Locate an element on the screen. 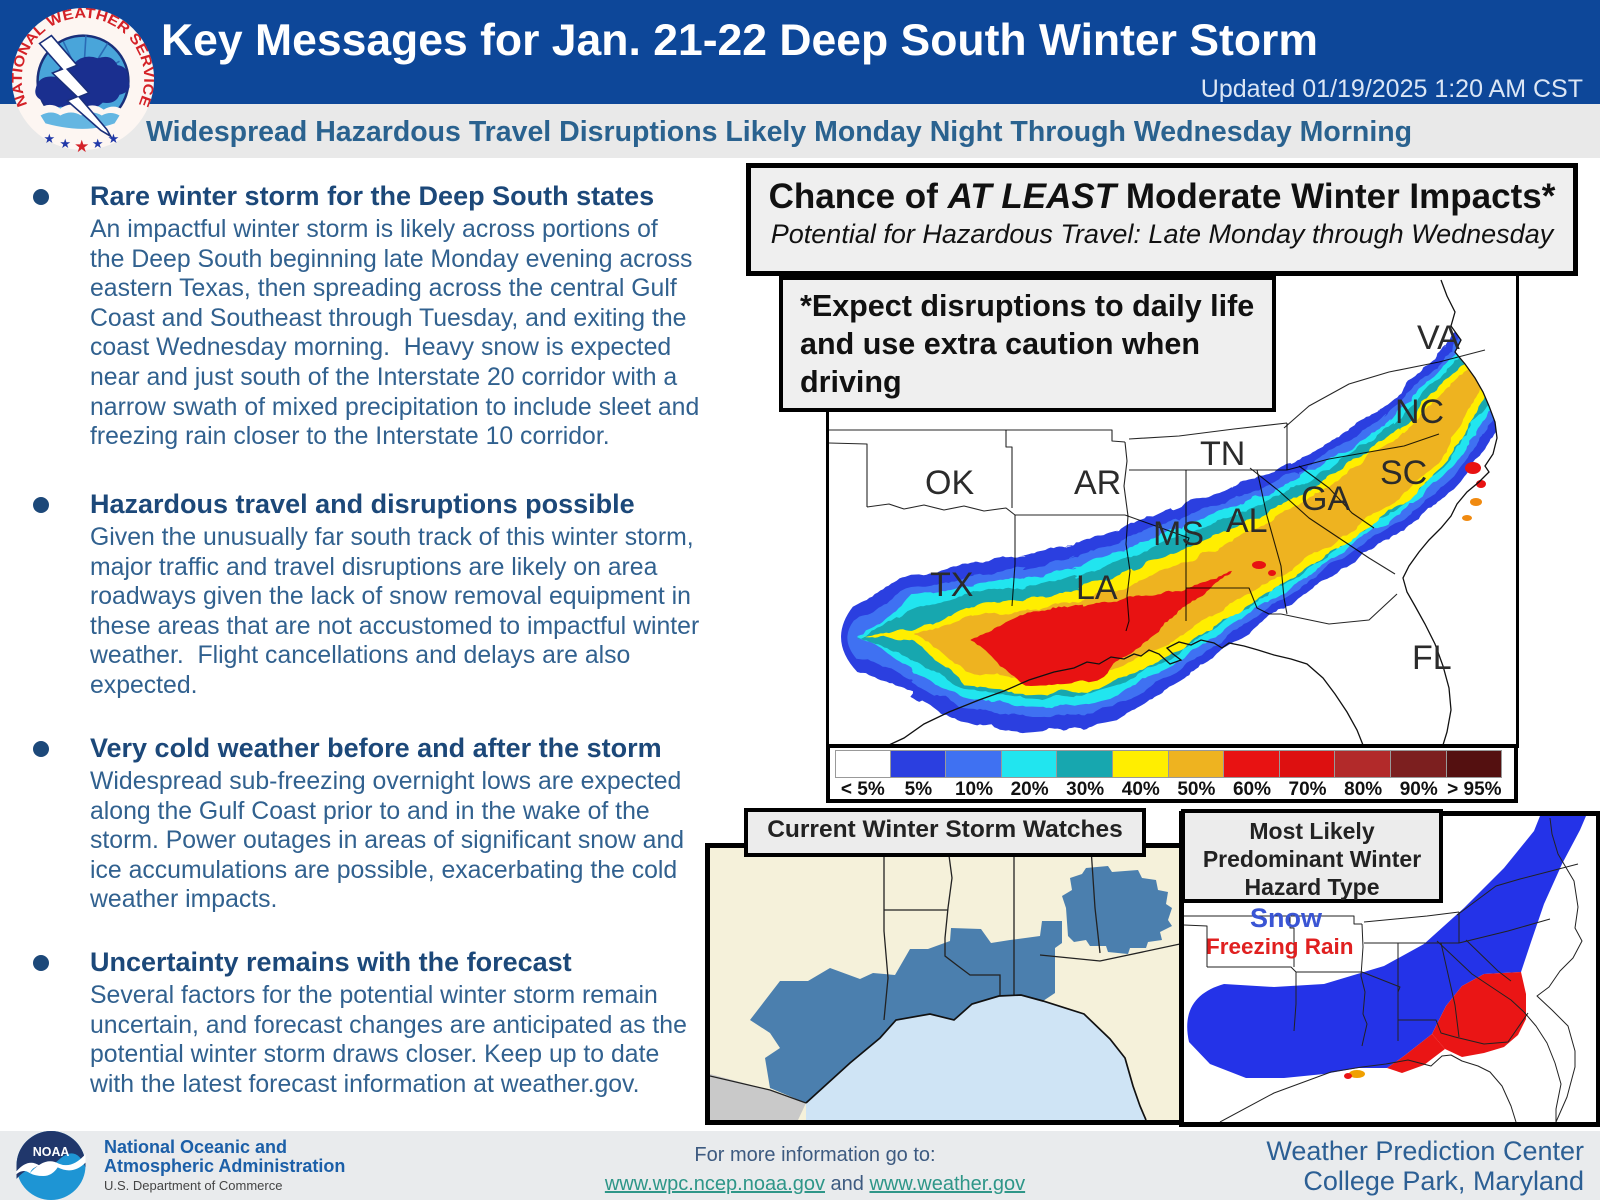  svg-text: OK is located at coordinates (949, 483).